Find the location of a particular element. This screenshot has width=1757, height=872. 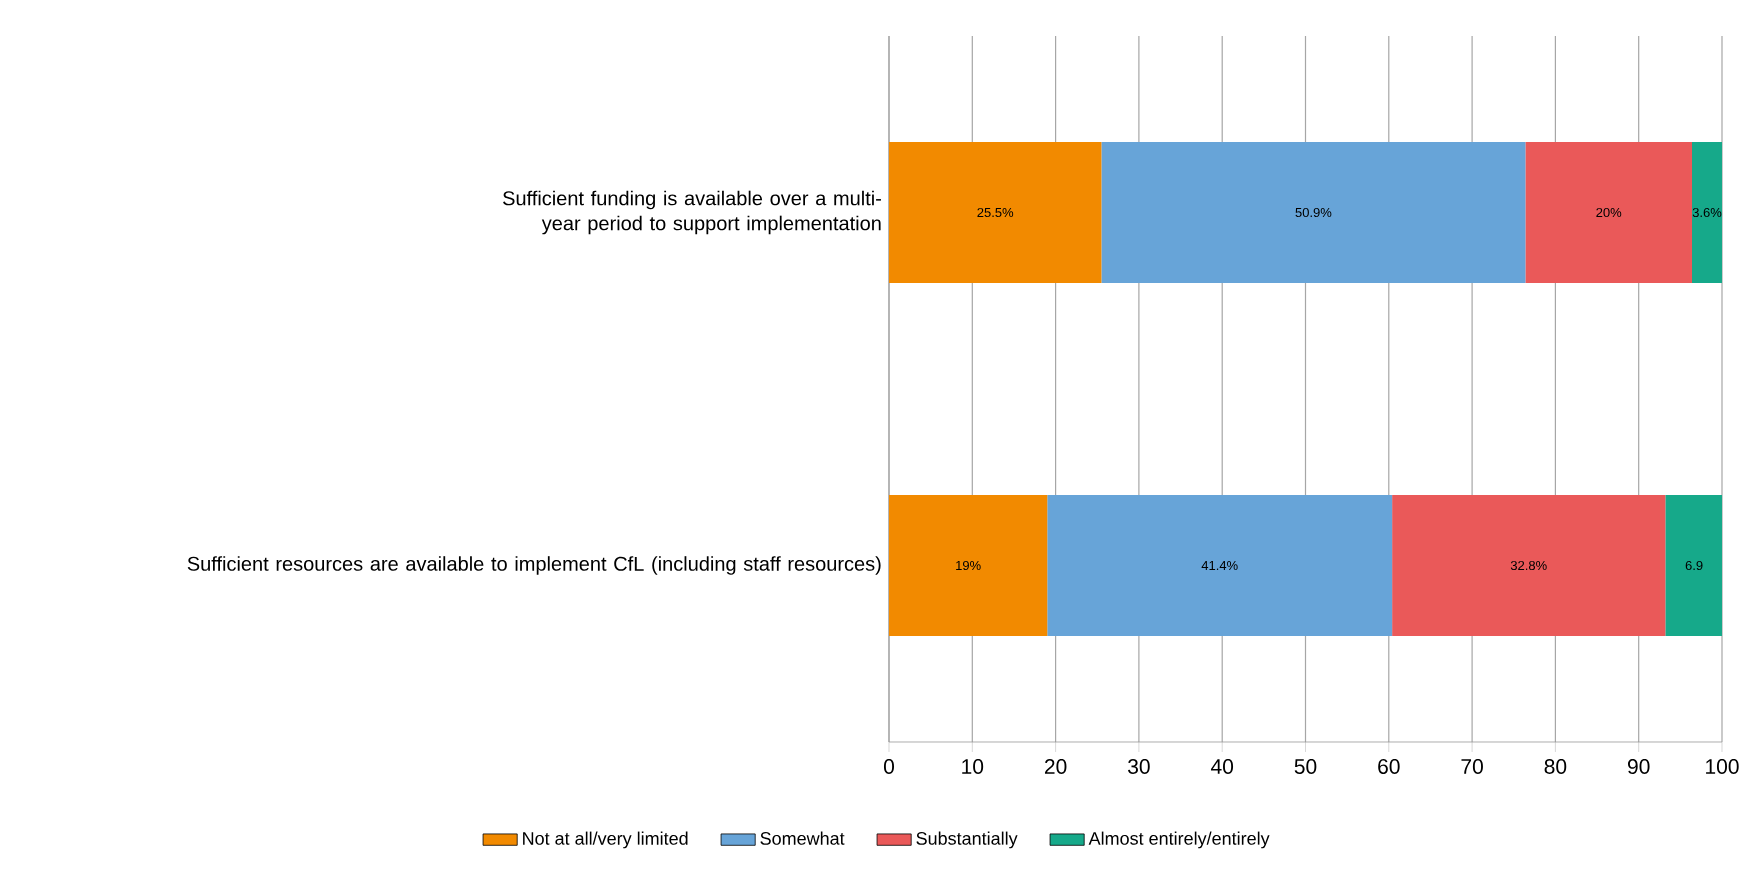

data-label: 19% is located at coordinates (968, 565).